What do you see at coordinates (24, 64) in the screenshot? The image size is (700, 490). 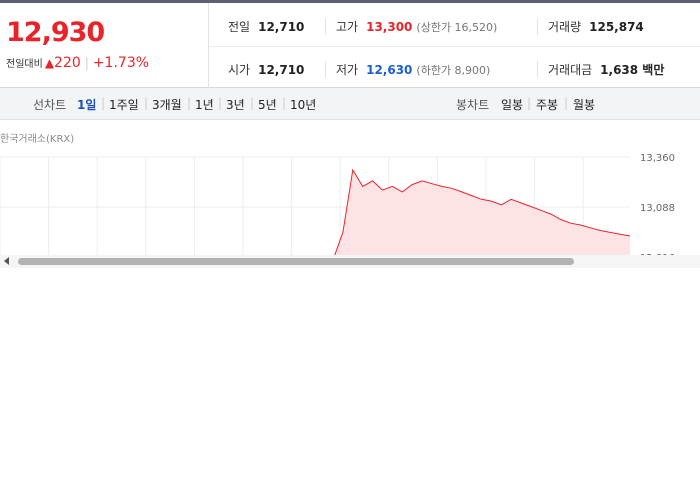 I see `change-label: 전일대비` at bounding box center [24, 64].